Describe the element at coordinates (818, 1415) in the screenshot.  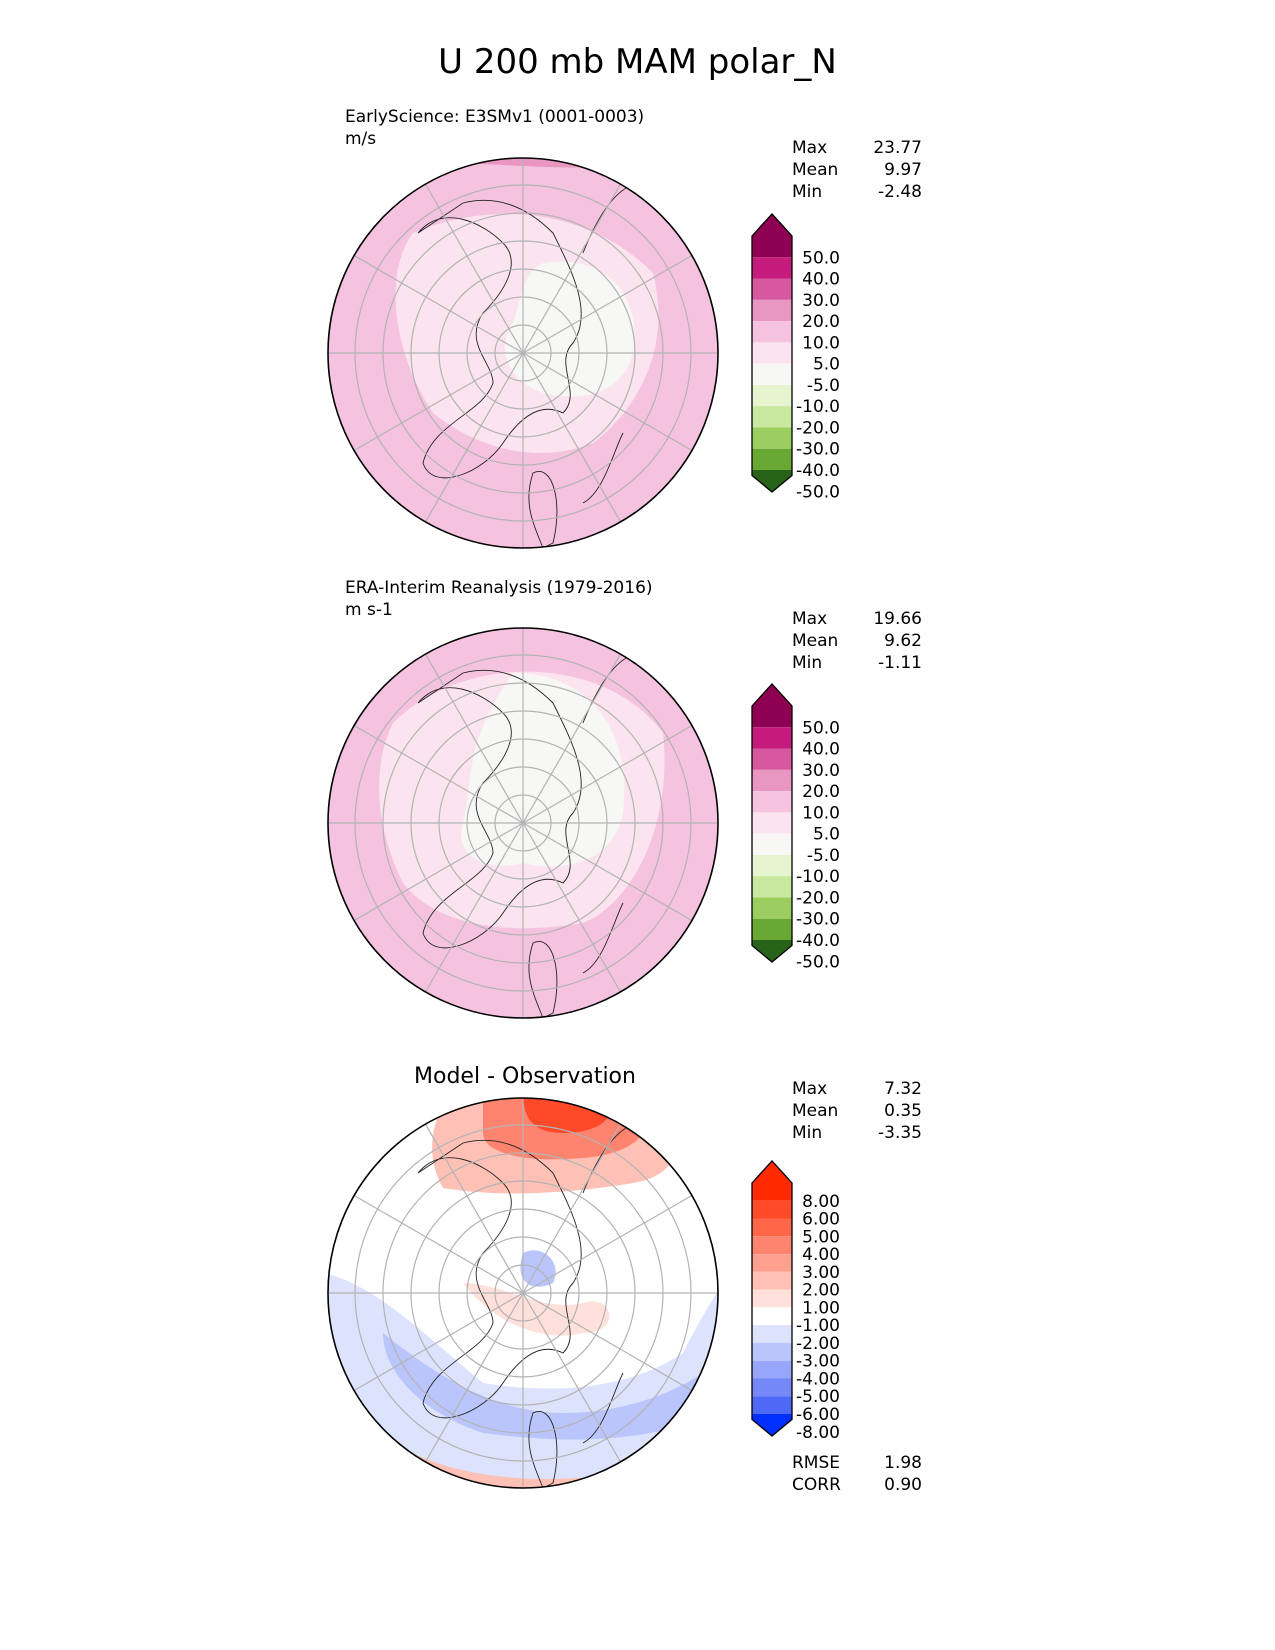
I see `colorbar-tick-label: -6.00` at that location.